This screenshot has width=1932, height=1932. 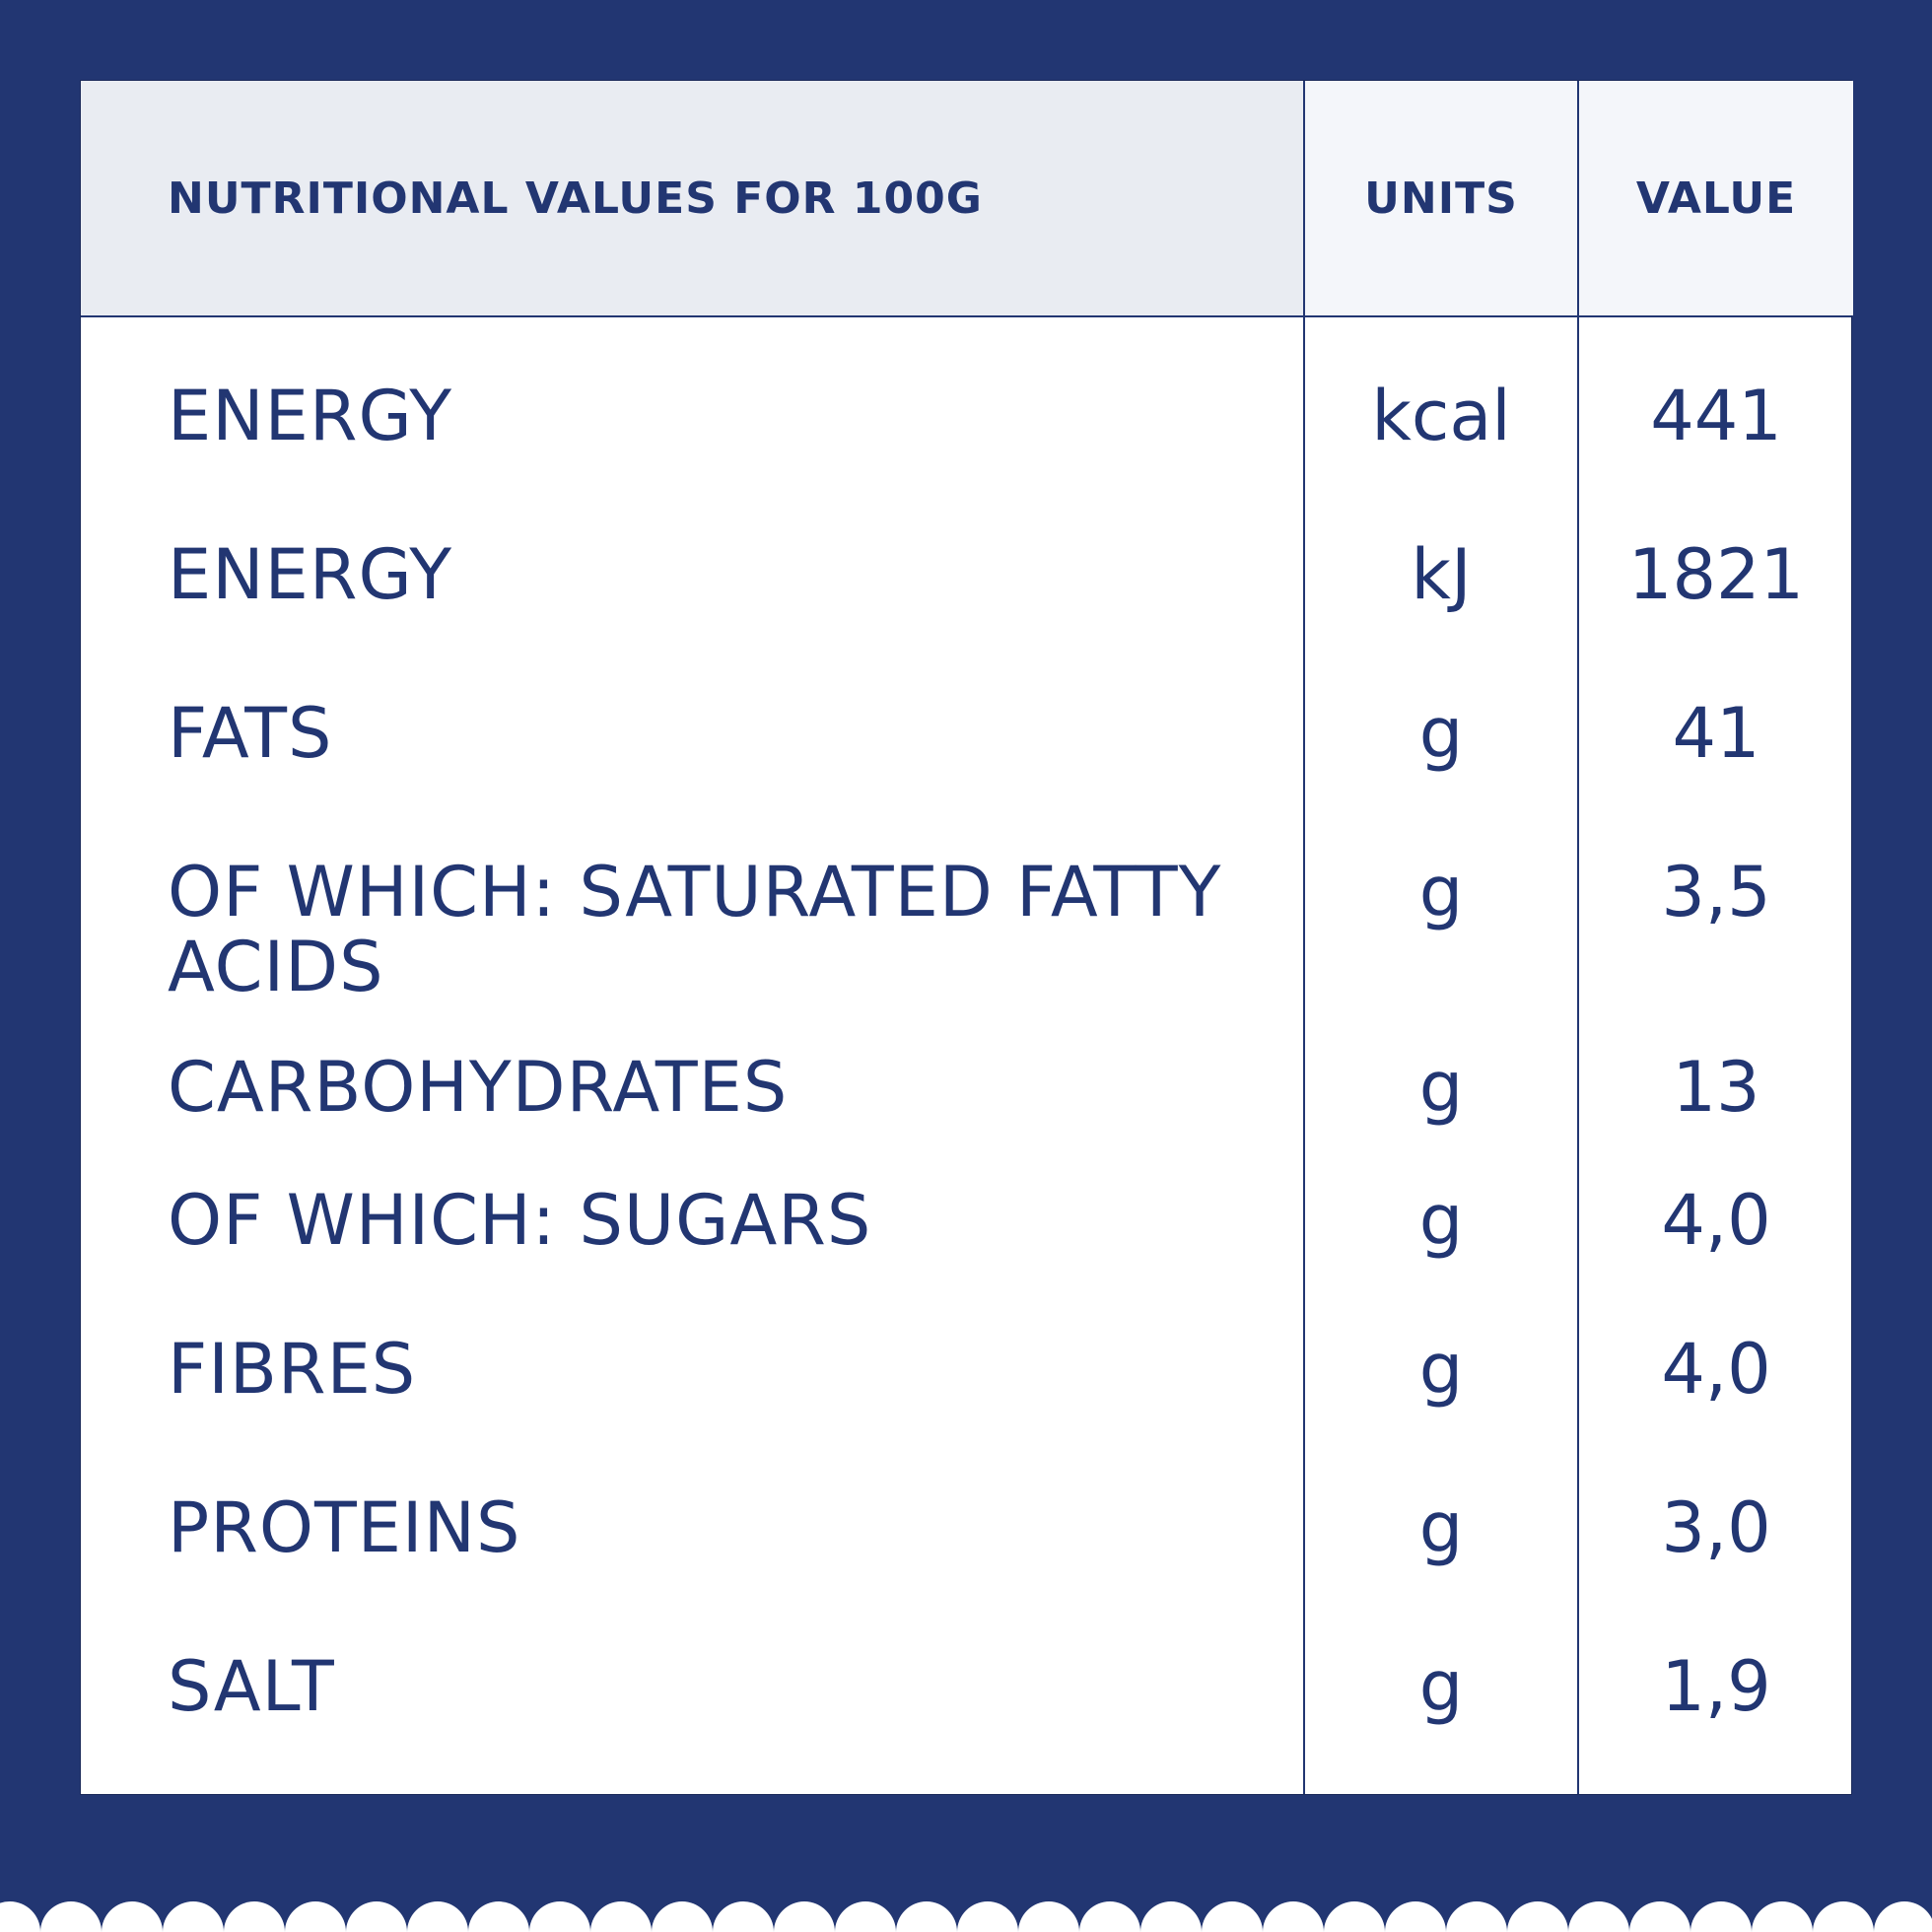 What do you see at coordinates (520, 1220) in the screenshot?
I see `nutrient-name: OF WHICH: SUGARS` at bounding box center [520, 1220].